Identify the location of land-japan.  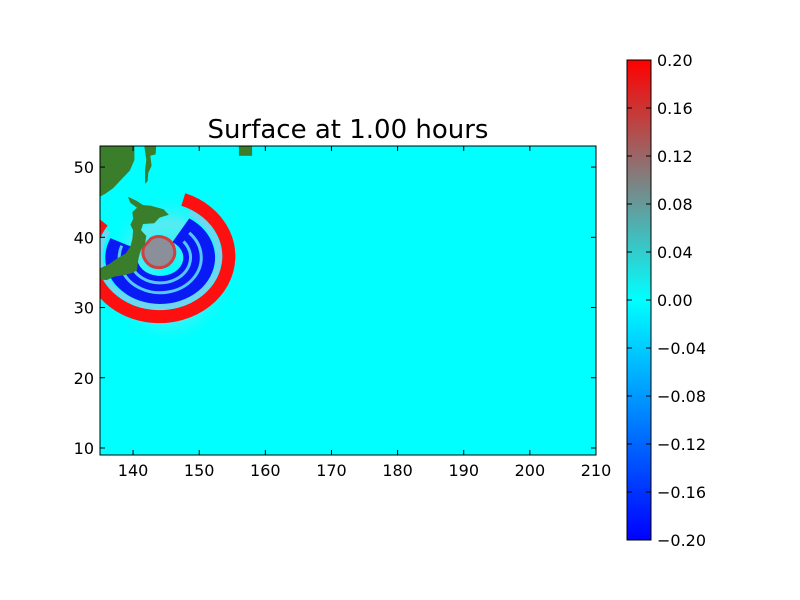
(134, 213).